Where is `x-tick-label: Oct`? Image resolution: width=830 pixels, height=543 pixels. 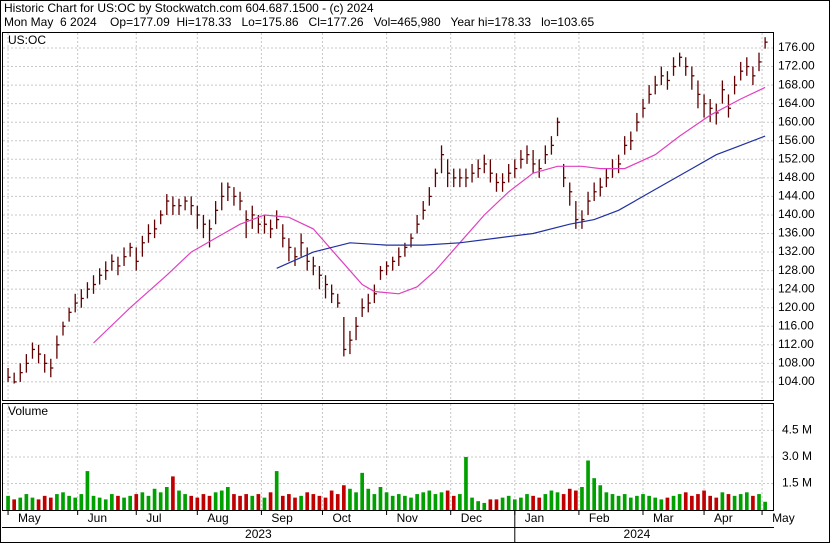 x-tick-label: Oct is located at coordinates (341, 518).